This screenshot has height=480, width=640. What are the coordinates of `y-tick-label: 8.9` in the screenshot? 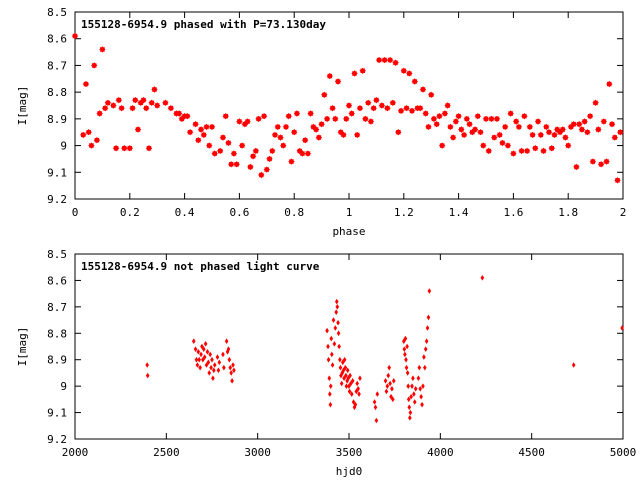 It's located at (57, 360).